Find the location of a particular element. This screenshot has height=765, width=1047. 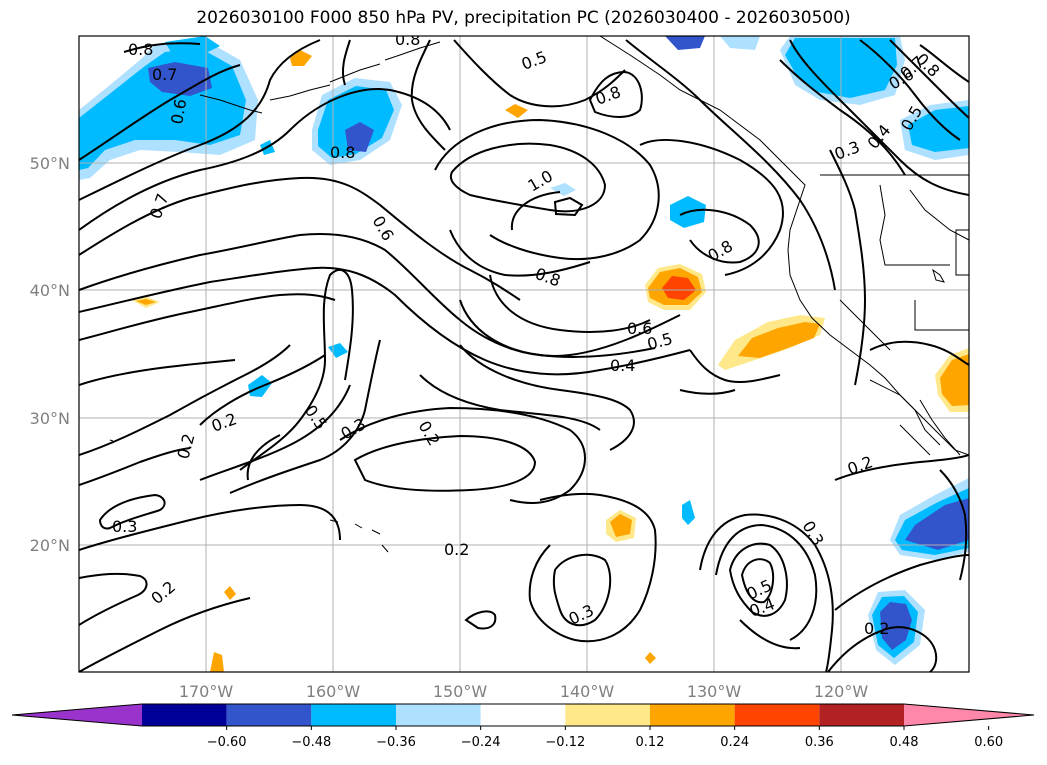

colorbar-tick-label: 0.24 is located at coordinates (734, 742).